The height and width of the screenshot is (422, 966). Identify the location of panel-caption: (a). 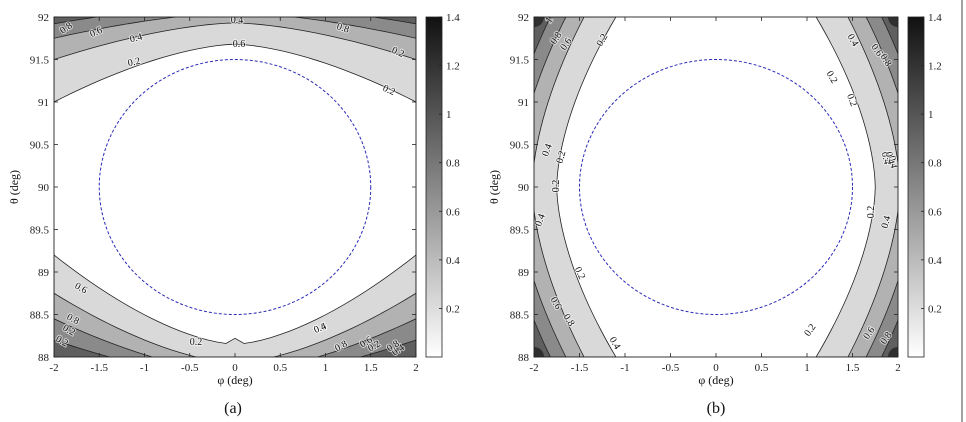
(233, 408).